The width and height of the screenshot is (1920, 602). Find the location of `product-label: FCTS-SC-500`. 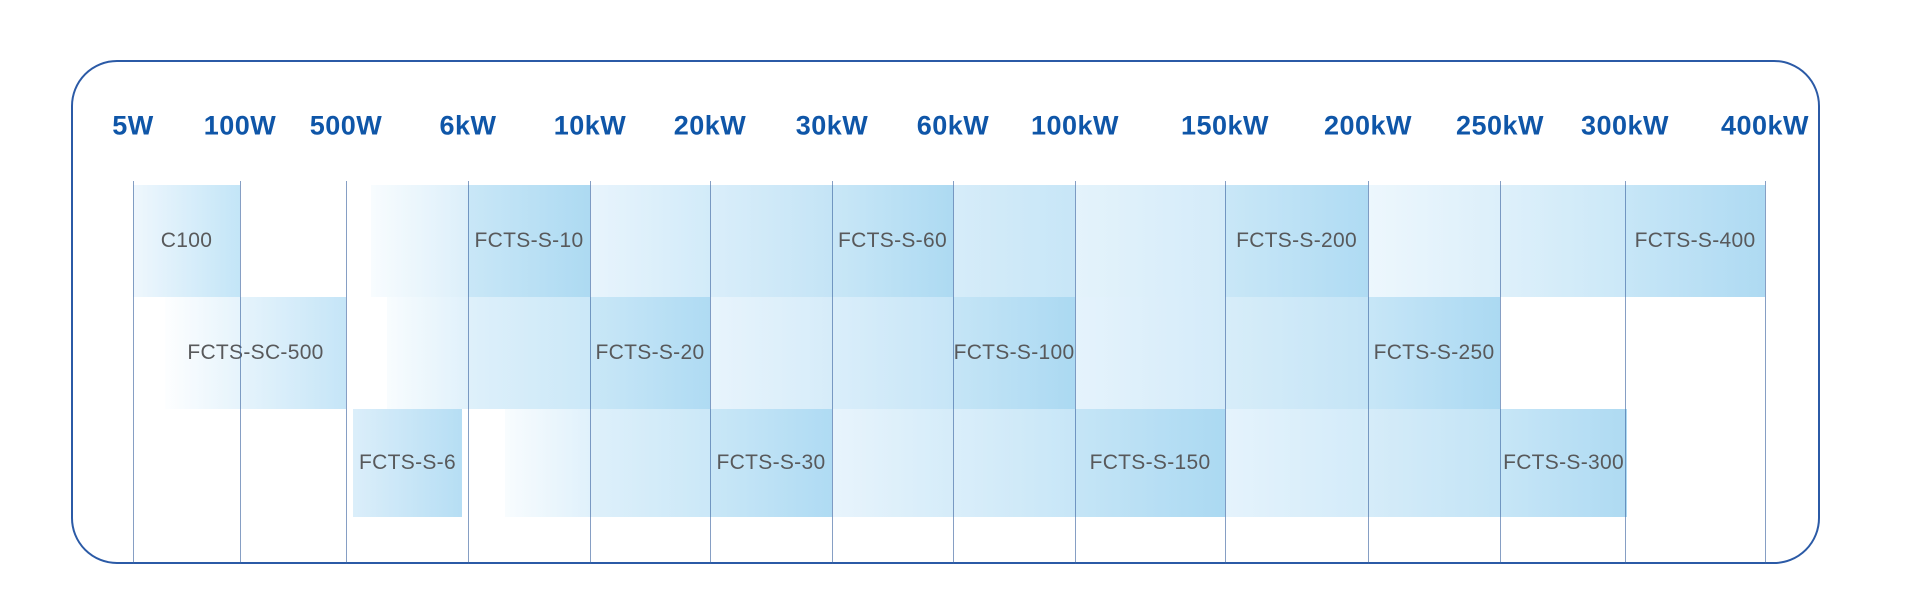

product-label: FCTS-SC-500 is located at coordinates (255, 352).